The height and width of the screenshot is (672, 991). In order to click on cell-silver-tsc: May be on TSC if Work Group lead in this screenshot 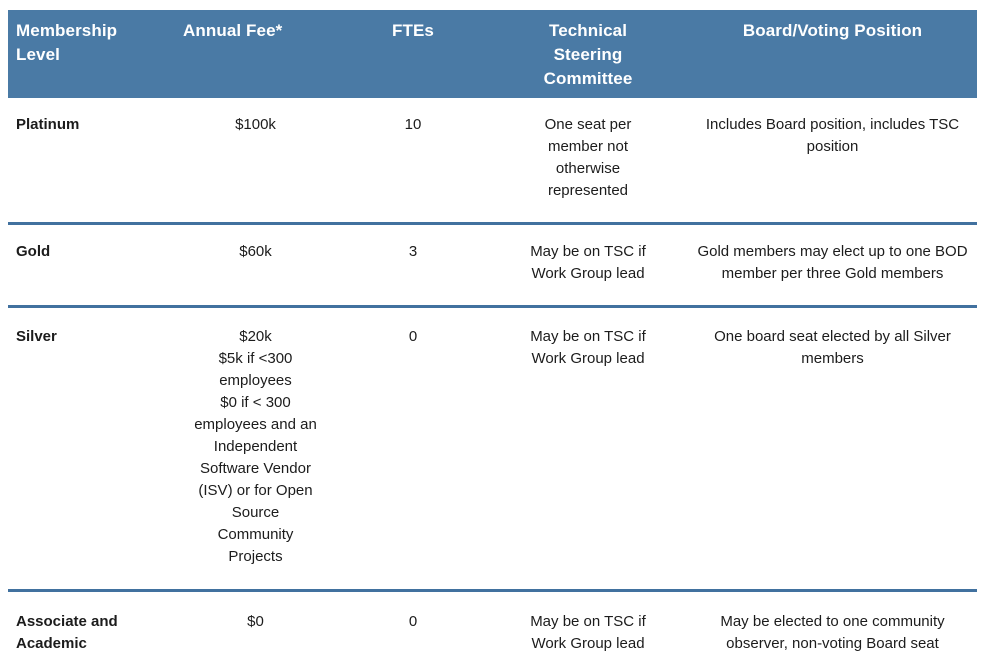, I will do `click(588, 449)`.